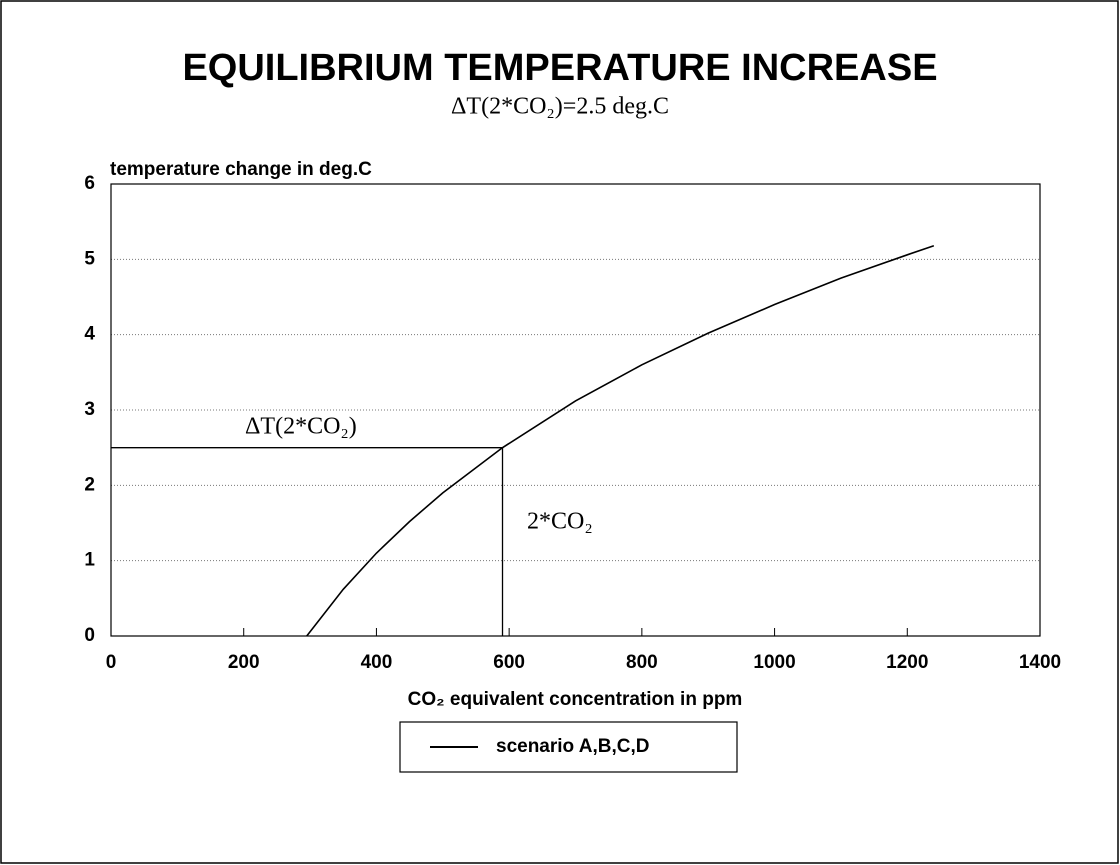  What do you see at coordinates (377, 662) in the screenshot?
I see `x-tick-label: 400` at bounding box center [377, 662].